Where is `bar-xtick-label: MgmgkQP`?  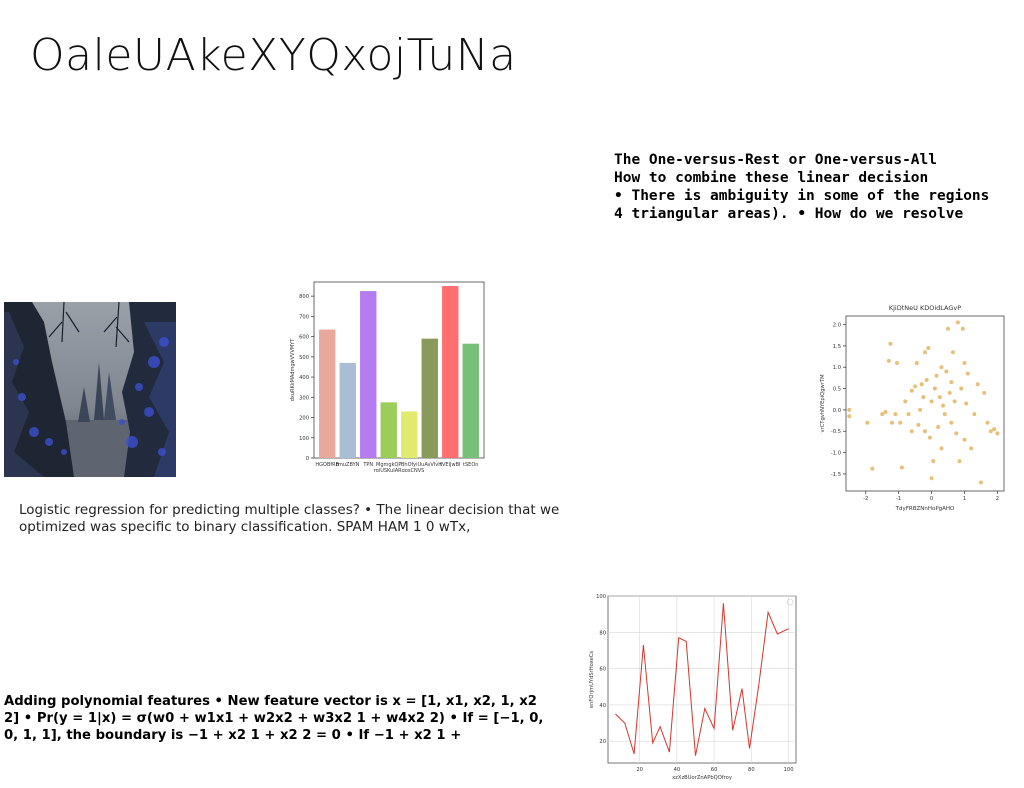 bar-xtick-label: MgmgkQP is located at coordinates (388, 465).